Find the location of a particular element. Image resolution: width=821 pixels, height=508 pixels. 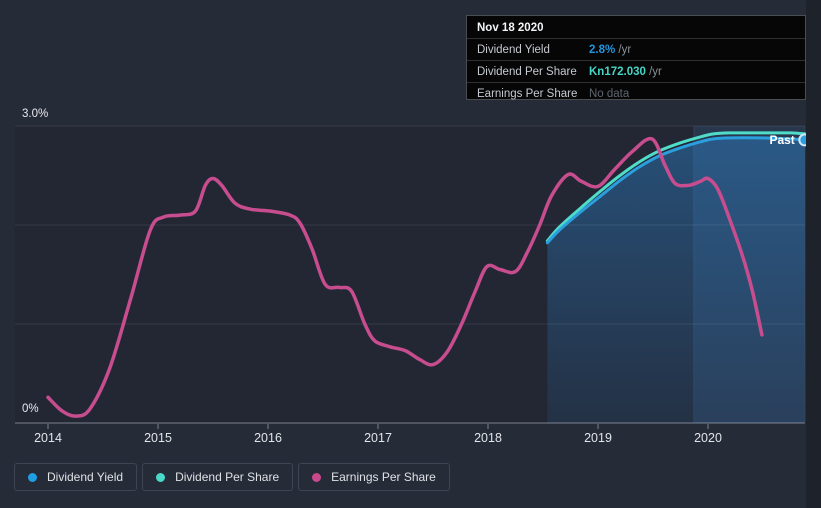

tooltip-label: Dividend Yield is located at coordinates (513, 49).